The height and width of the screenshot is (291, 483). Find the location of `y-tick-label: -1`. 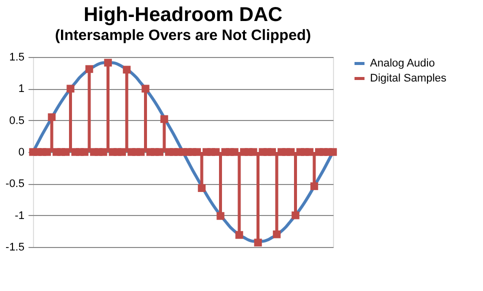

y-tick-label: -1 is located at coordinates (19, 216).